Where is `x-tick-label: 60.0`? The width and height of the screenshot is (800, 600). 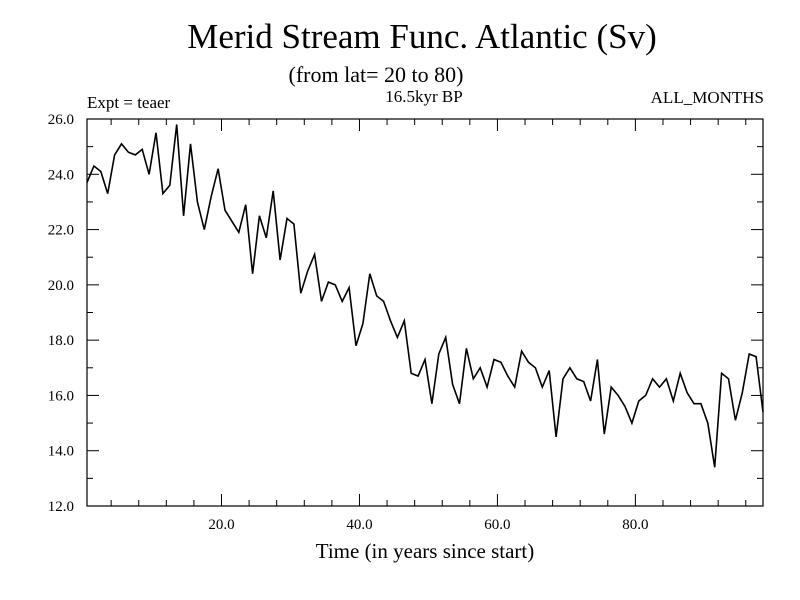
x-tick-label: 60.0 is located at coordinates (497, 525).